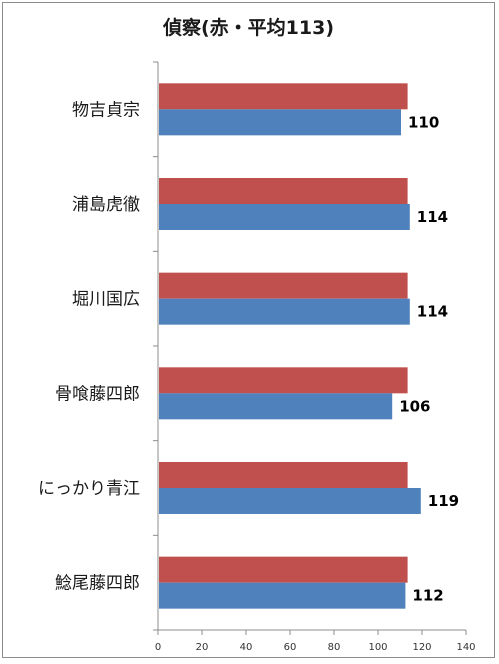  What do you see at coordinates (290, 647) in the screenshot?
I see `x-tick-label: 60` at bounding box center [290, 647].